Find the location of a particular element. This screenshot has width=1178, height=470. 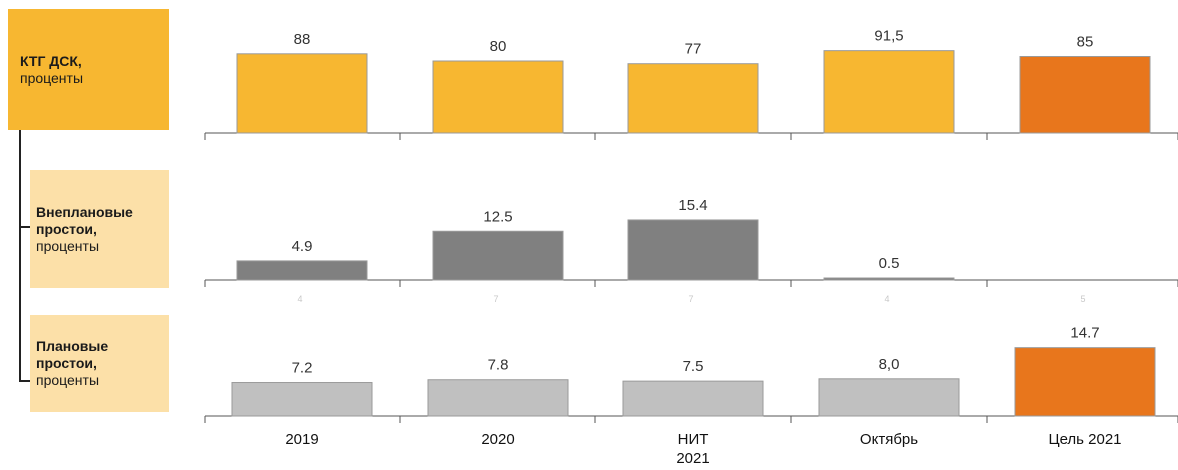

ghost-mark-0: 4 is located at coordinates (299, 299).